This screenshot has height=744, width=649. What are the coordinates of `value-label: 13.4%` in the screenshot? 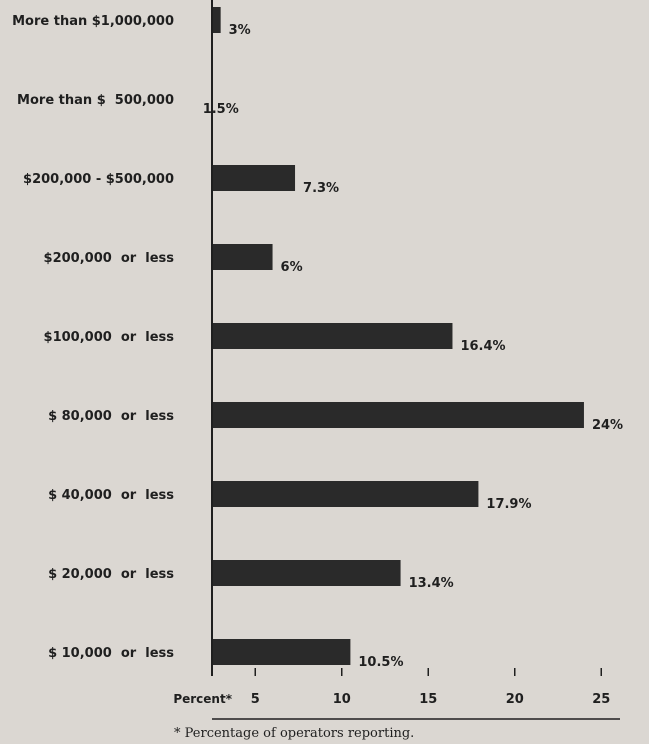 It's located at (431, 583).